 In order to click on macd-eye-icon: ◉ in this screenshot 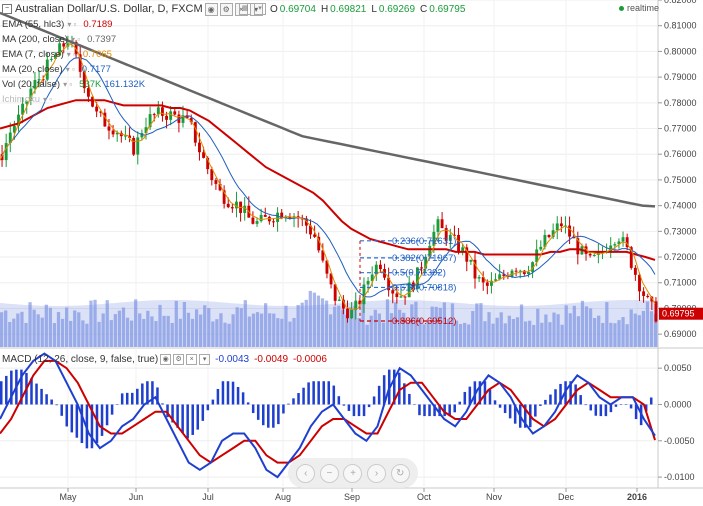, I will do `click(166, 359)`.